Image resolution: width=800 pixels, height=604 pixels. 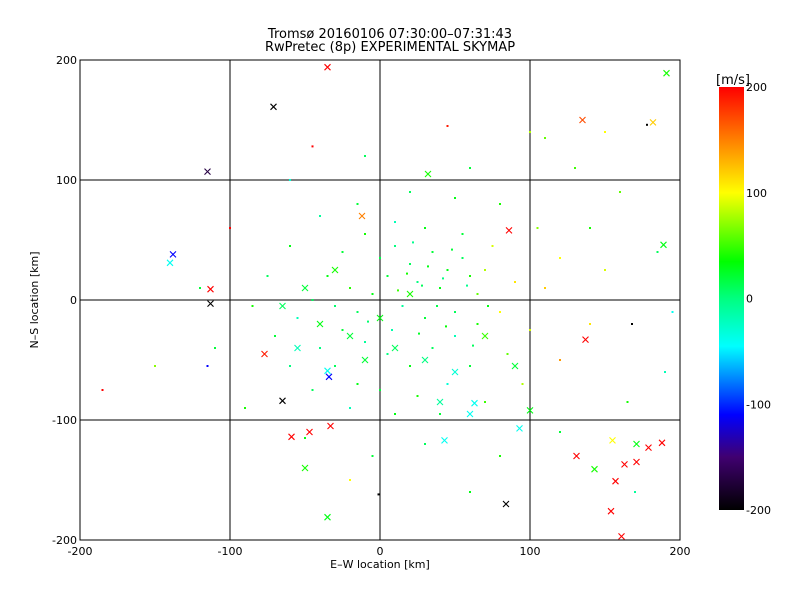 I want to click on x-tick-label: -200, so click(x=80, y=551).